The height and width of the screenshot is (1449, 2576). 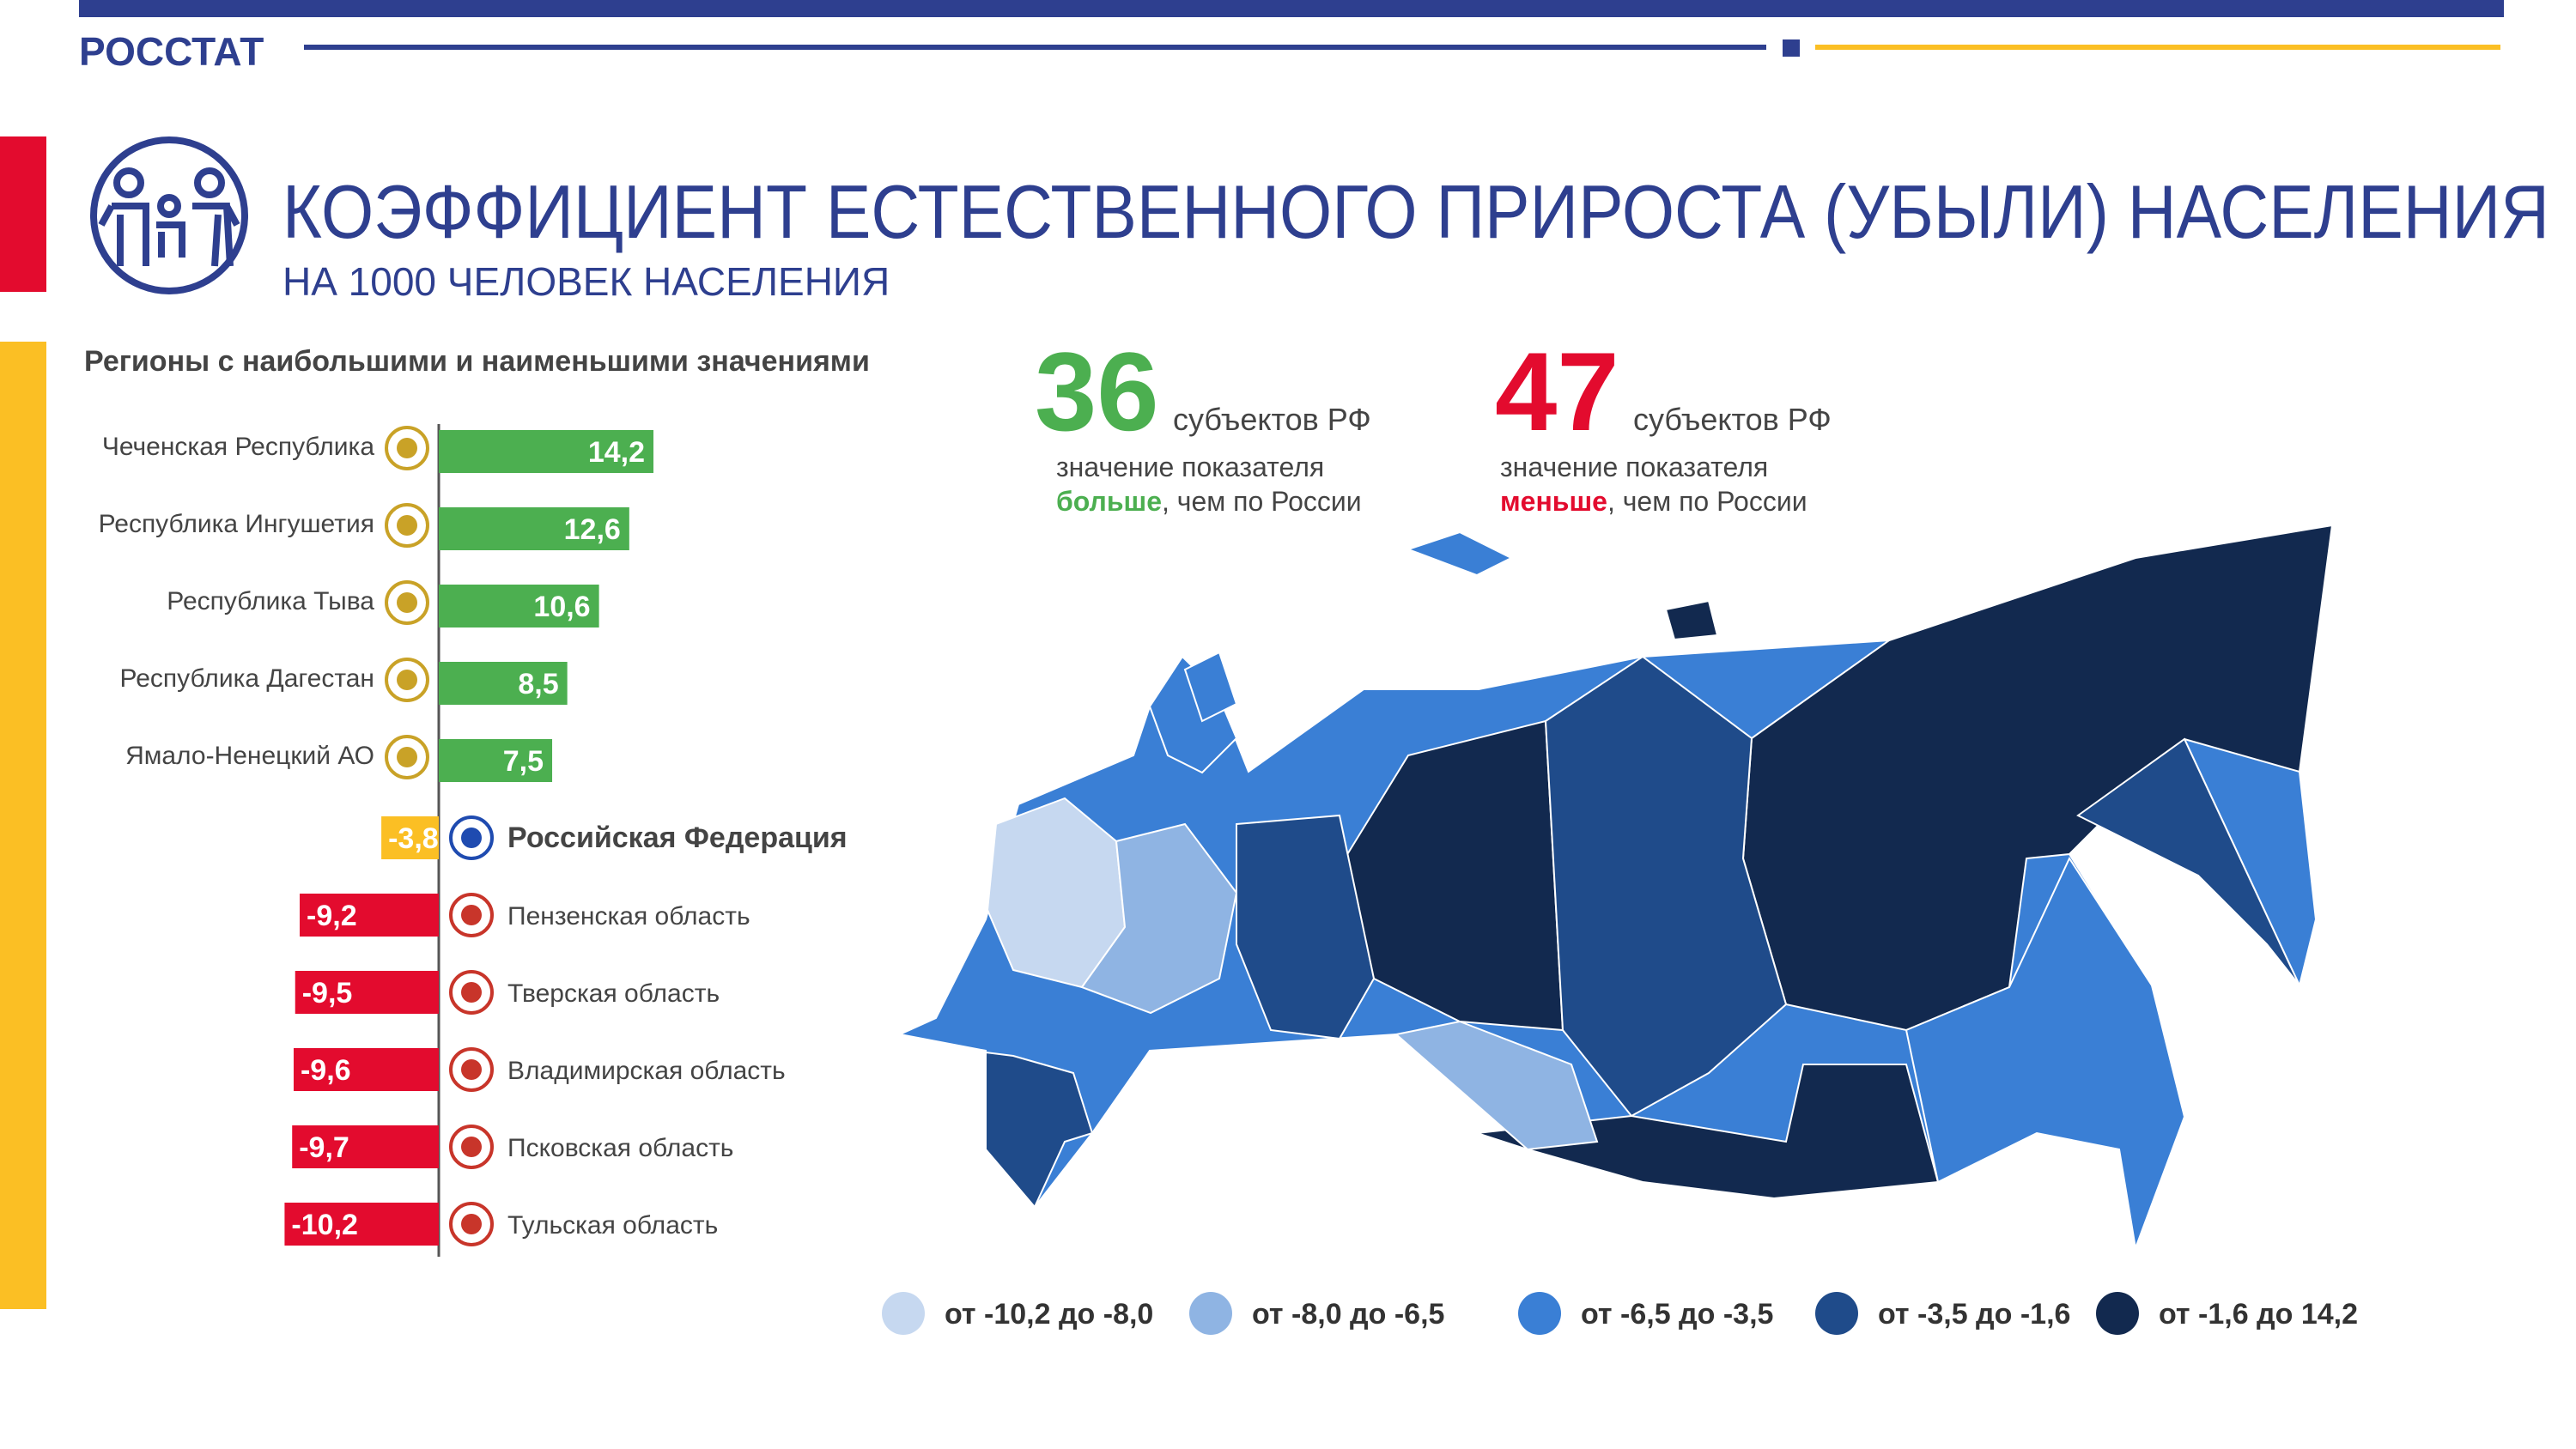 I want to click on category-label: Тульская область, so click(x=612, y=1225).